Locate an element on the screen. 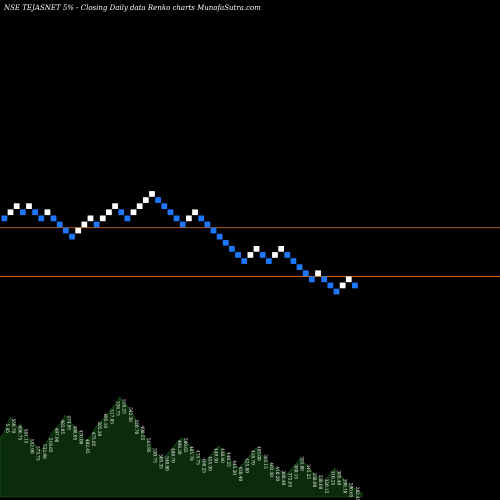 This screenshot has height=500, width=500. volume-price-label: 345.25 is located at coordinates (308, 471).